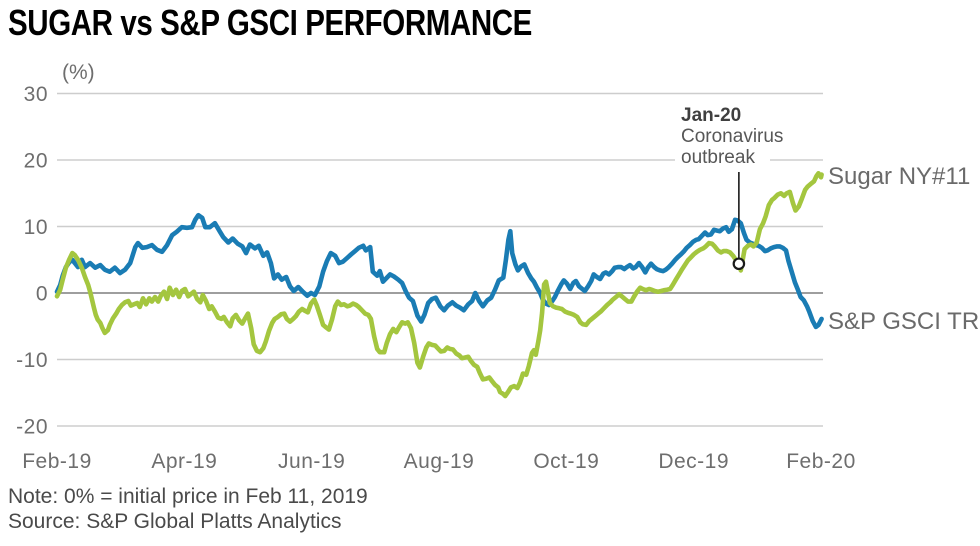 The height and width of the screenshot is (546, 980). I want to click on x-tick-label: Feb-19, so click(57, 461).